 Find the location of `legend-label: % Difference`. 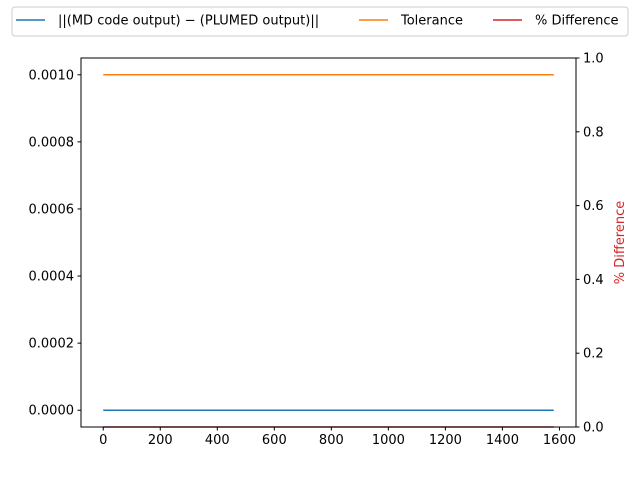

legend-label: % Difference is located at coordinates (577, 21).